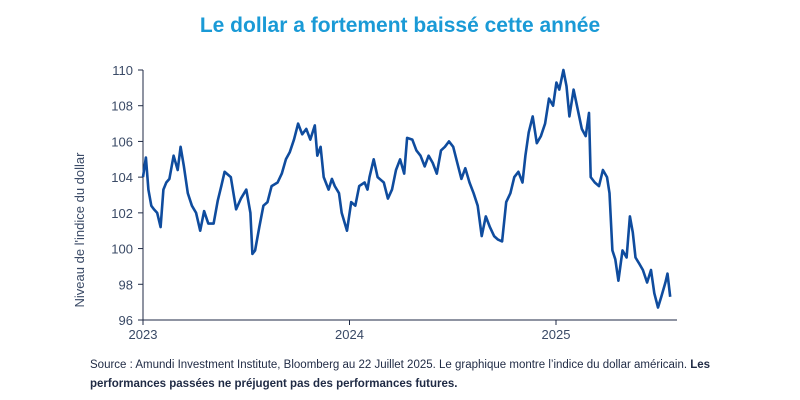  Describe the element at coordinates (143, 334) in the screenshot. I see `x-tick-label: 2023` at that location.